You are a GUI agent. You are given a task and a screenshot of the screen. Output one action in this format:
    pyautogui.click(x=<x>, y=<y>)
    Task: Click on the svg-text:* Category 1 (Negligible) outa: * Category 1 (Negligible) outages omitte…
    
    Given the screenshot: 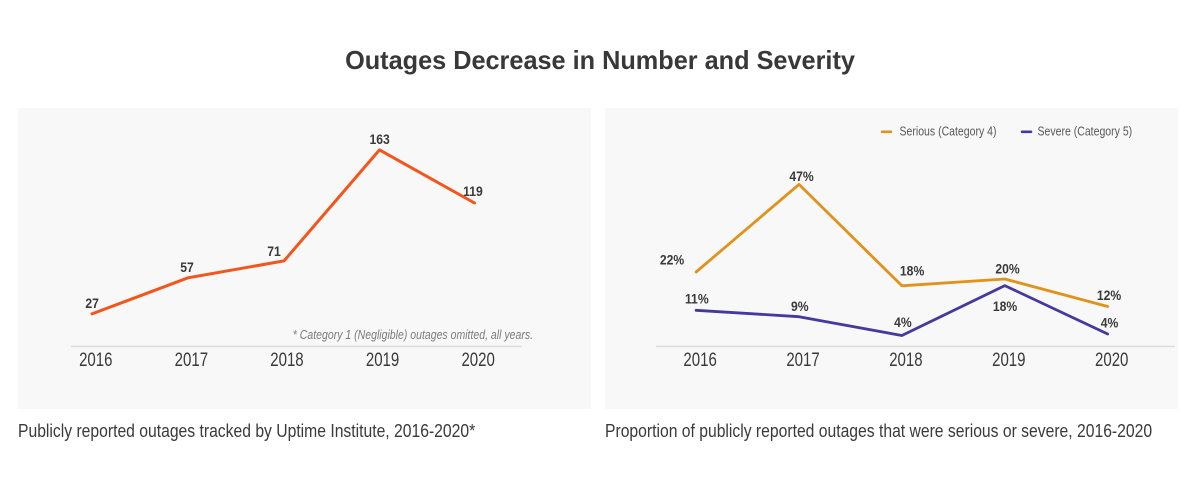 What is the action you would take?
    pyautogui.click(x=413, y=334)
    